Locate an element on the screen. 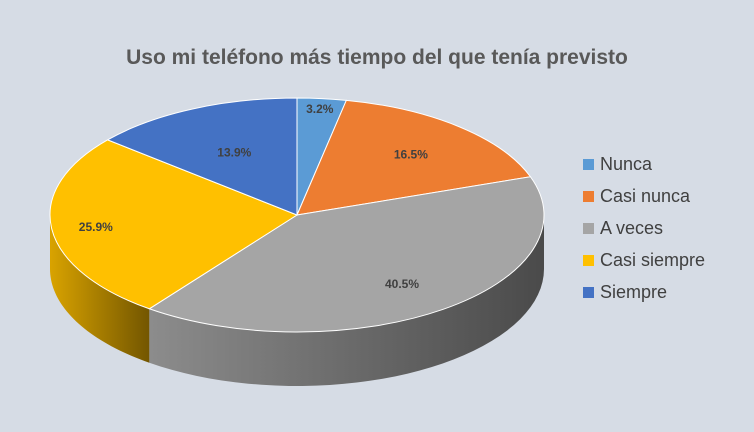 The width and height of the screenshot is (754, 432). legend-item-a-veces: A veces is located at coordinates (644, 228).